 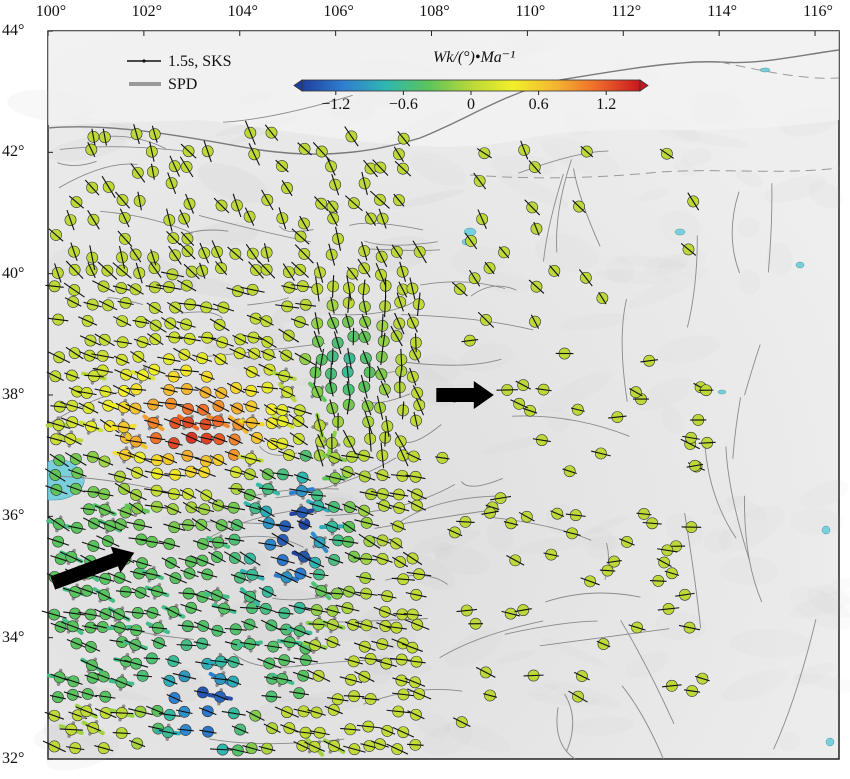 I want to click on y-tick-label: 32°, so click(x=13, y=759).